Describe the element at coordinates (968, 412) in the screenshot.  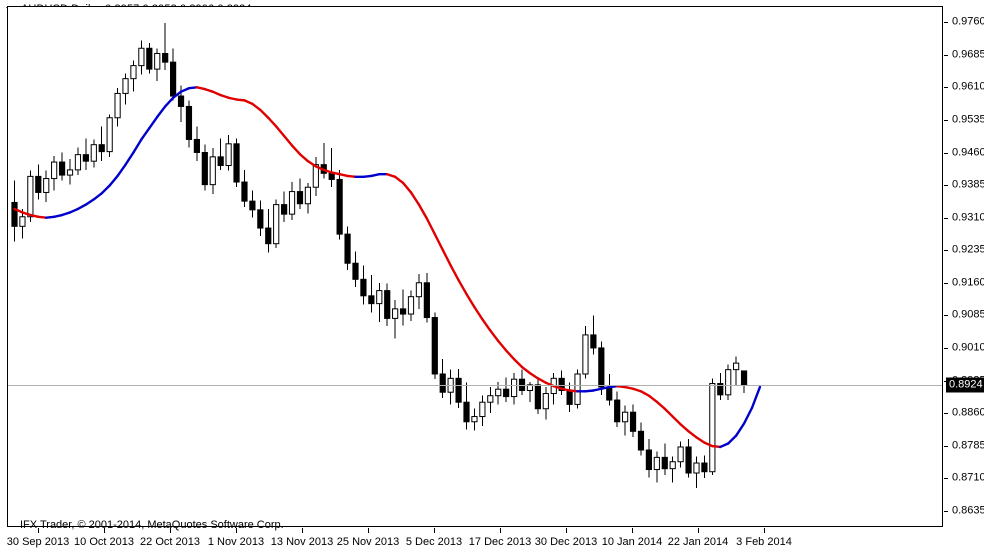
I see `price-tick-label: 0.8860` at that location.